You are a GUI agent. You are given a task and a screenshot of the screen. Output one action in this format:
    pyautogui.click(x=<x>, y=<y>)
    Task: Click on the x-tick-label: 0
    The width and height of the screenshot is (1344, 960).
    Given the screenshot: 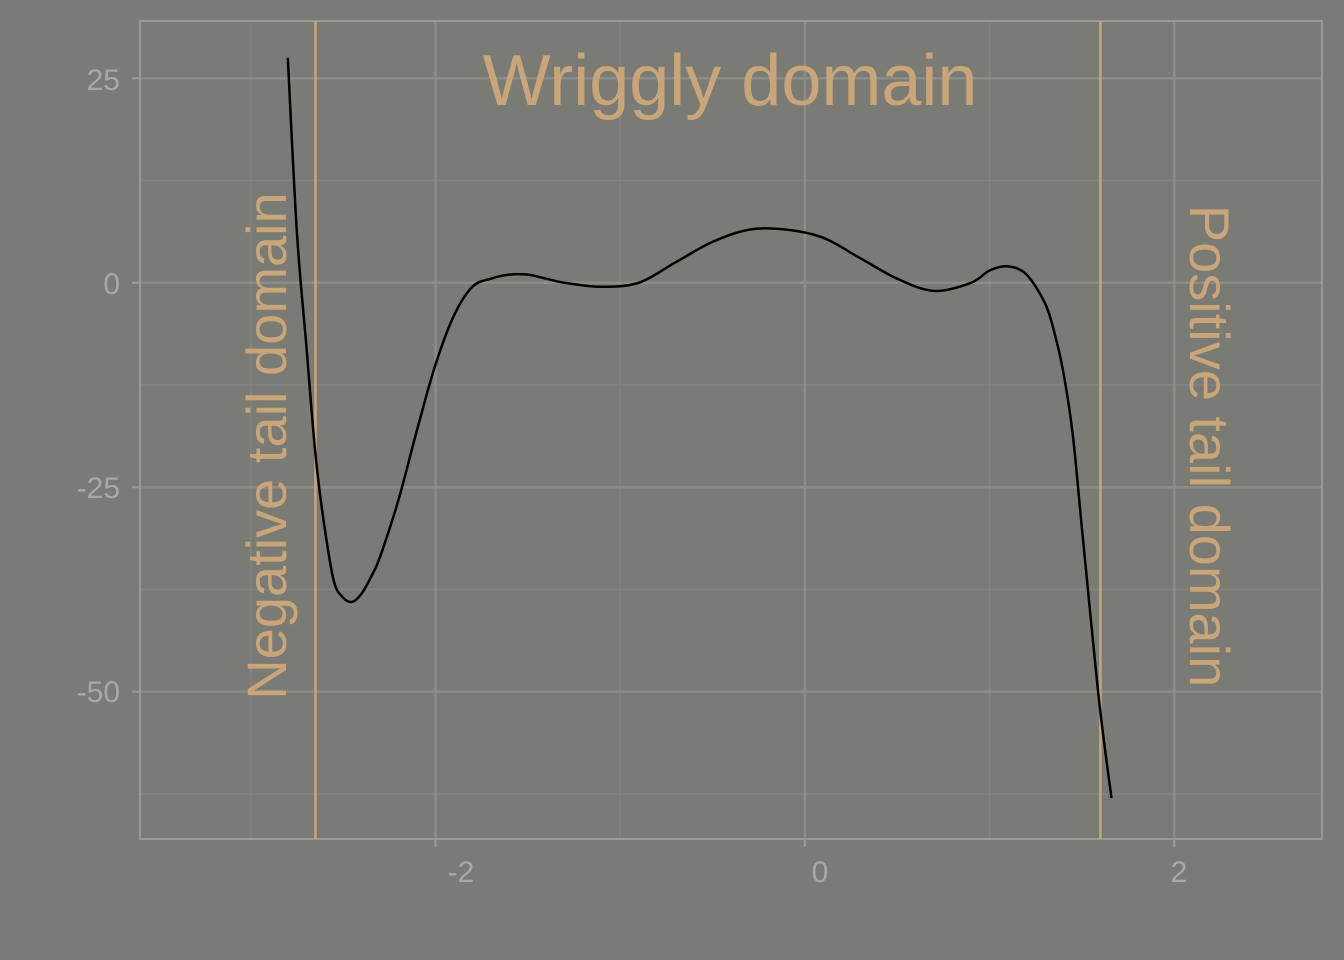 What is the action you would take?
    pyautogui.click(x=820, y=872)
    